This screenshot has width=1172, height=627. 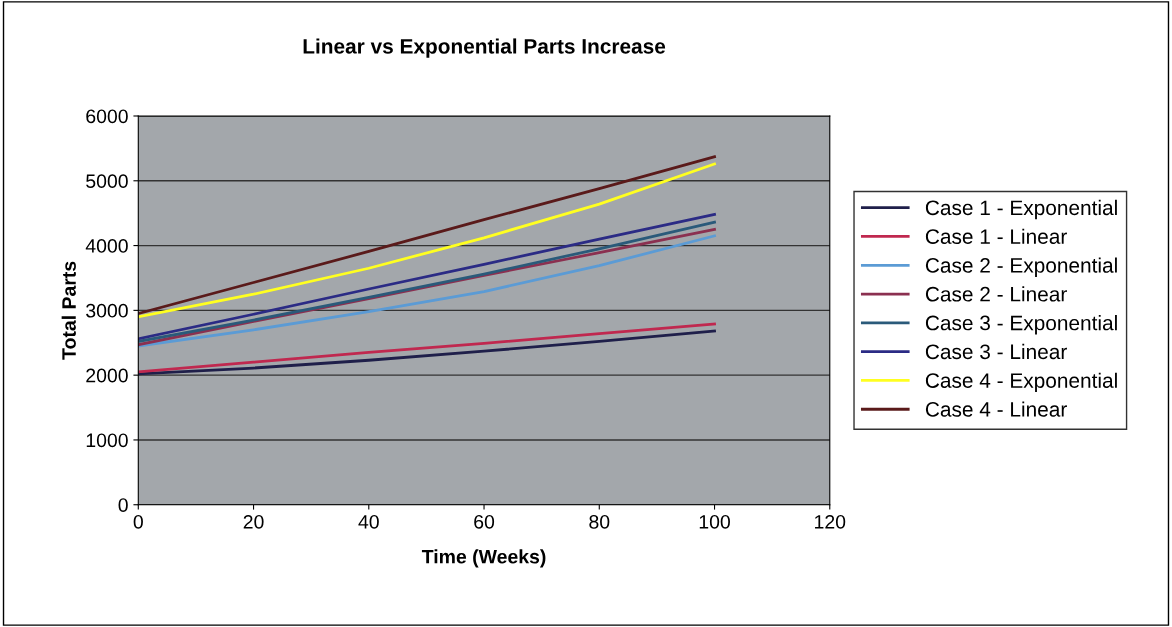 I want to click on x-axis-title: Time (Weeks), so click(x=483, y=558).